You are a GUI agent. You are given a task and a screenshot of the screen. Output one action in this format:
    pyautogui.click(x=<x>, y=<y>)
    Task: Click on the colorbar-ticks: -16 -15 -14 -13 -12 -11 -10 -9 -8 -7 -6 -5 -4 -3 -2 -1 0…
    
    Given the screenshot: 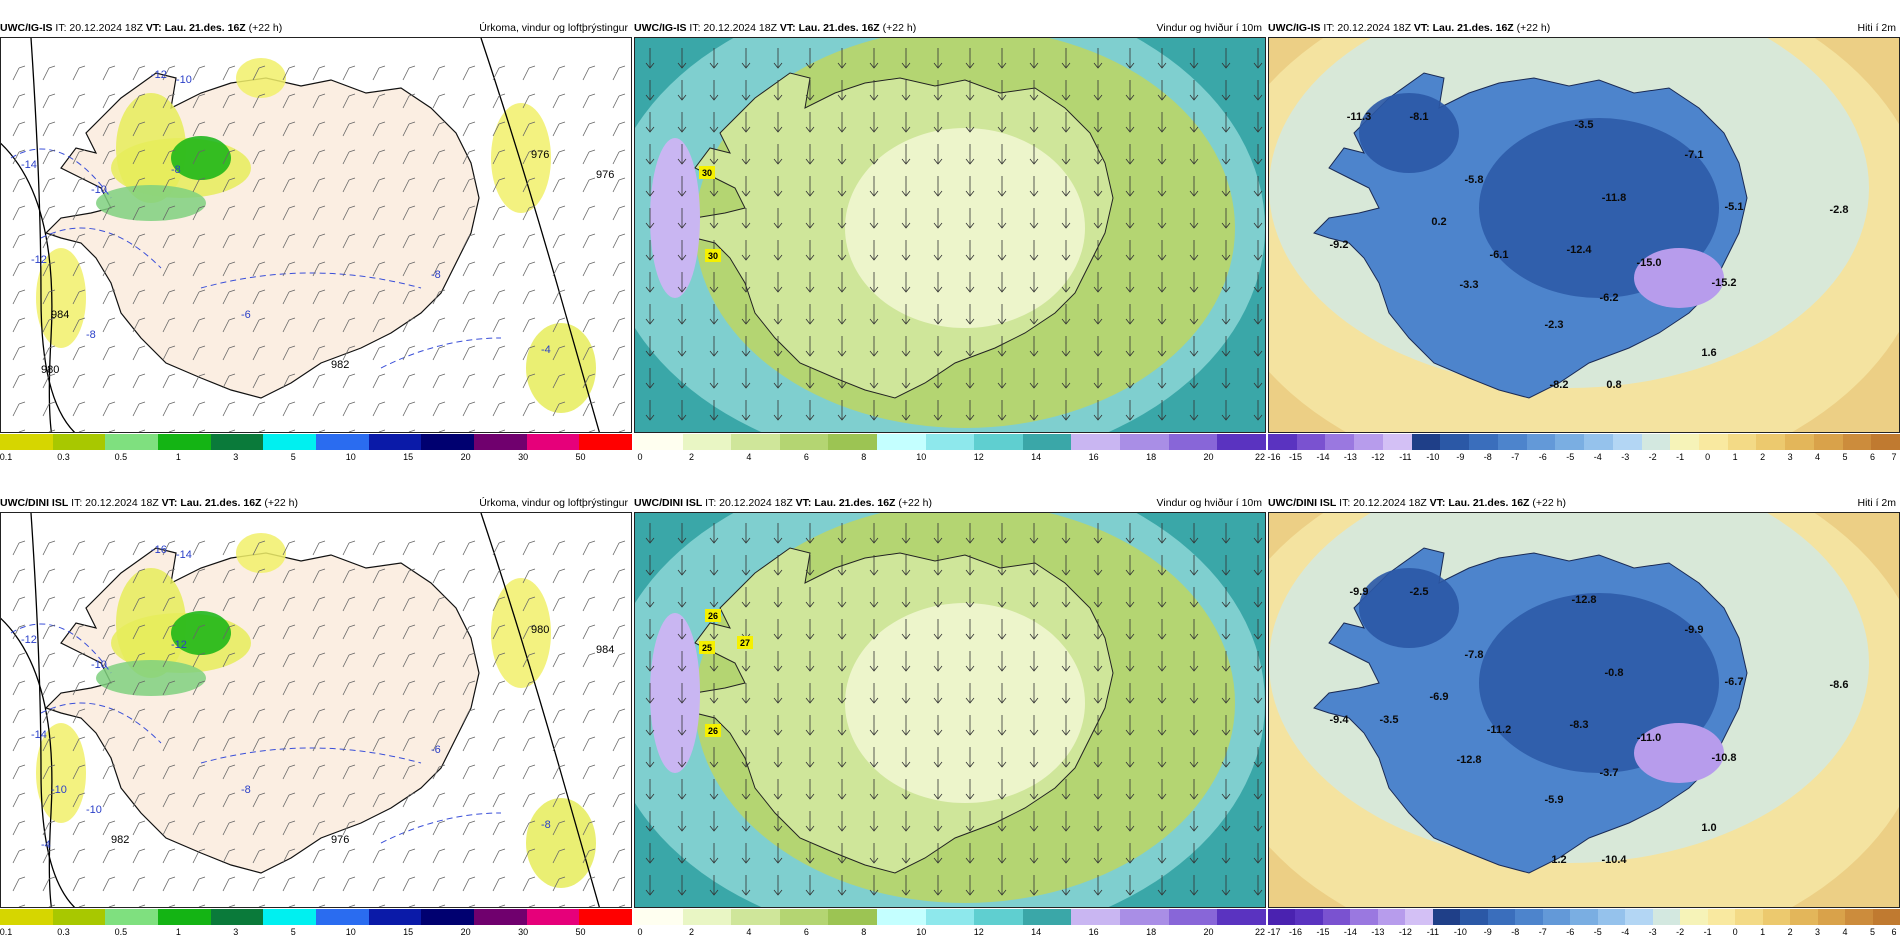 What is the action you would take?
    pyautogui.click(x=1583, y=458)
    